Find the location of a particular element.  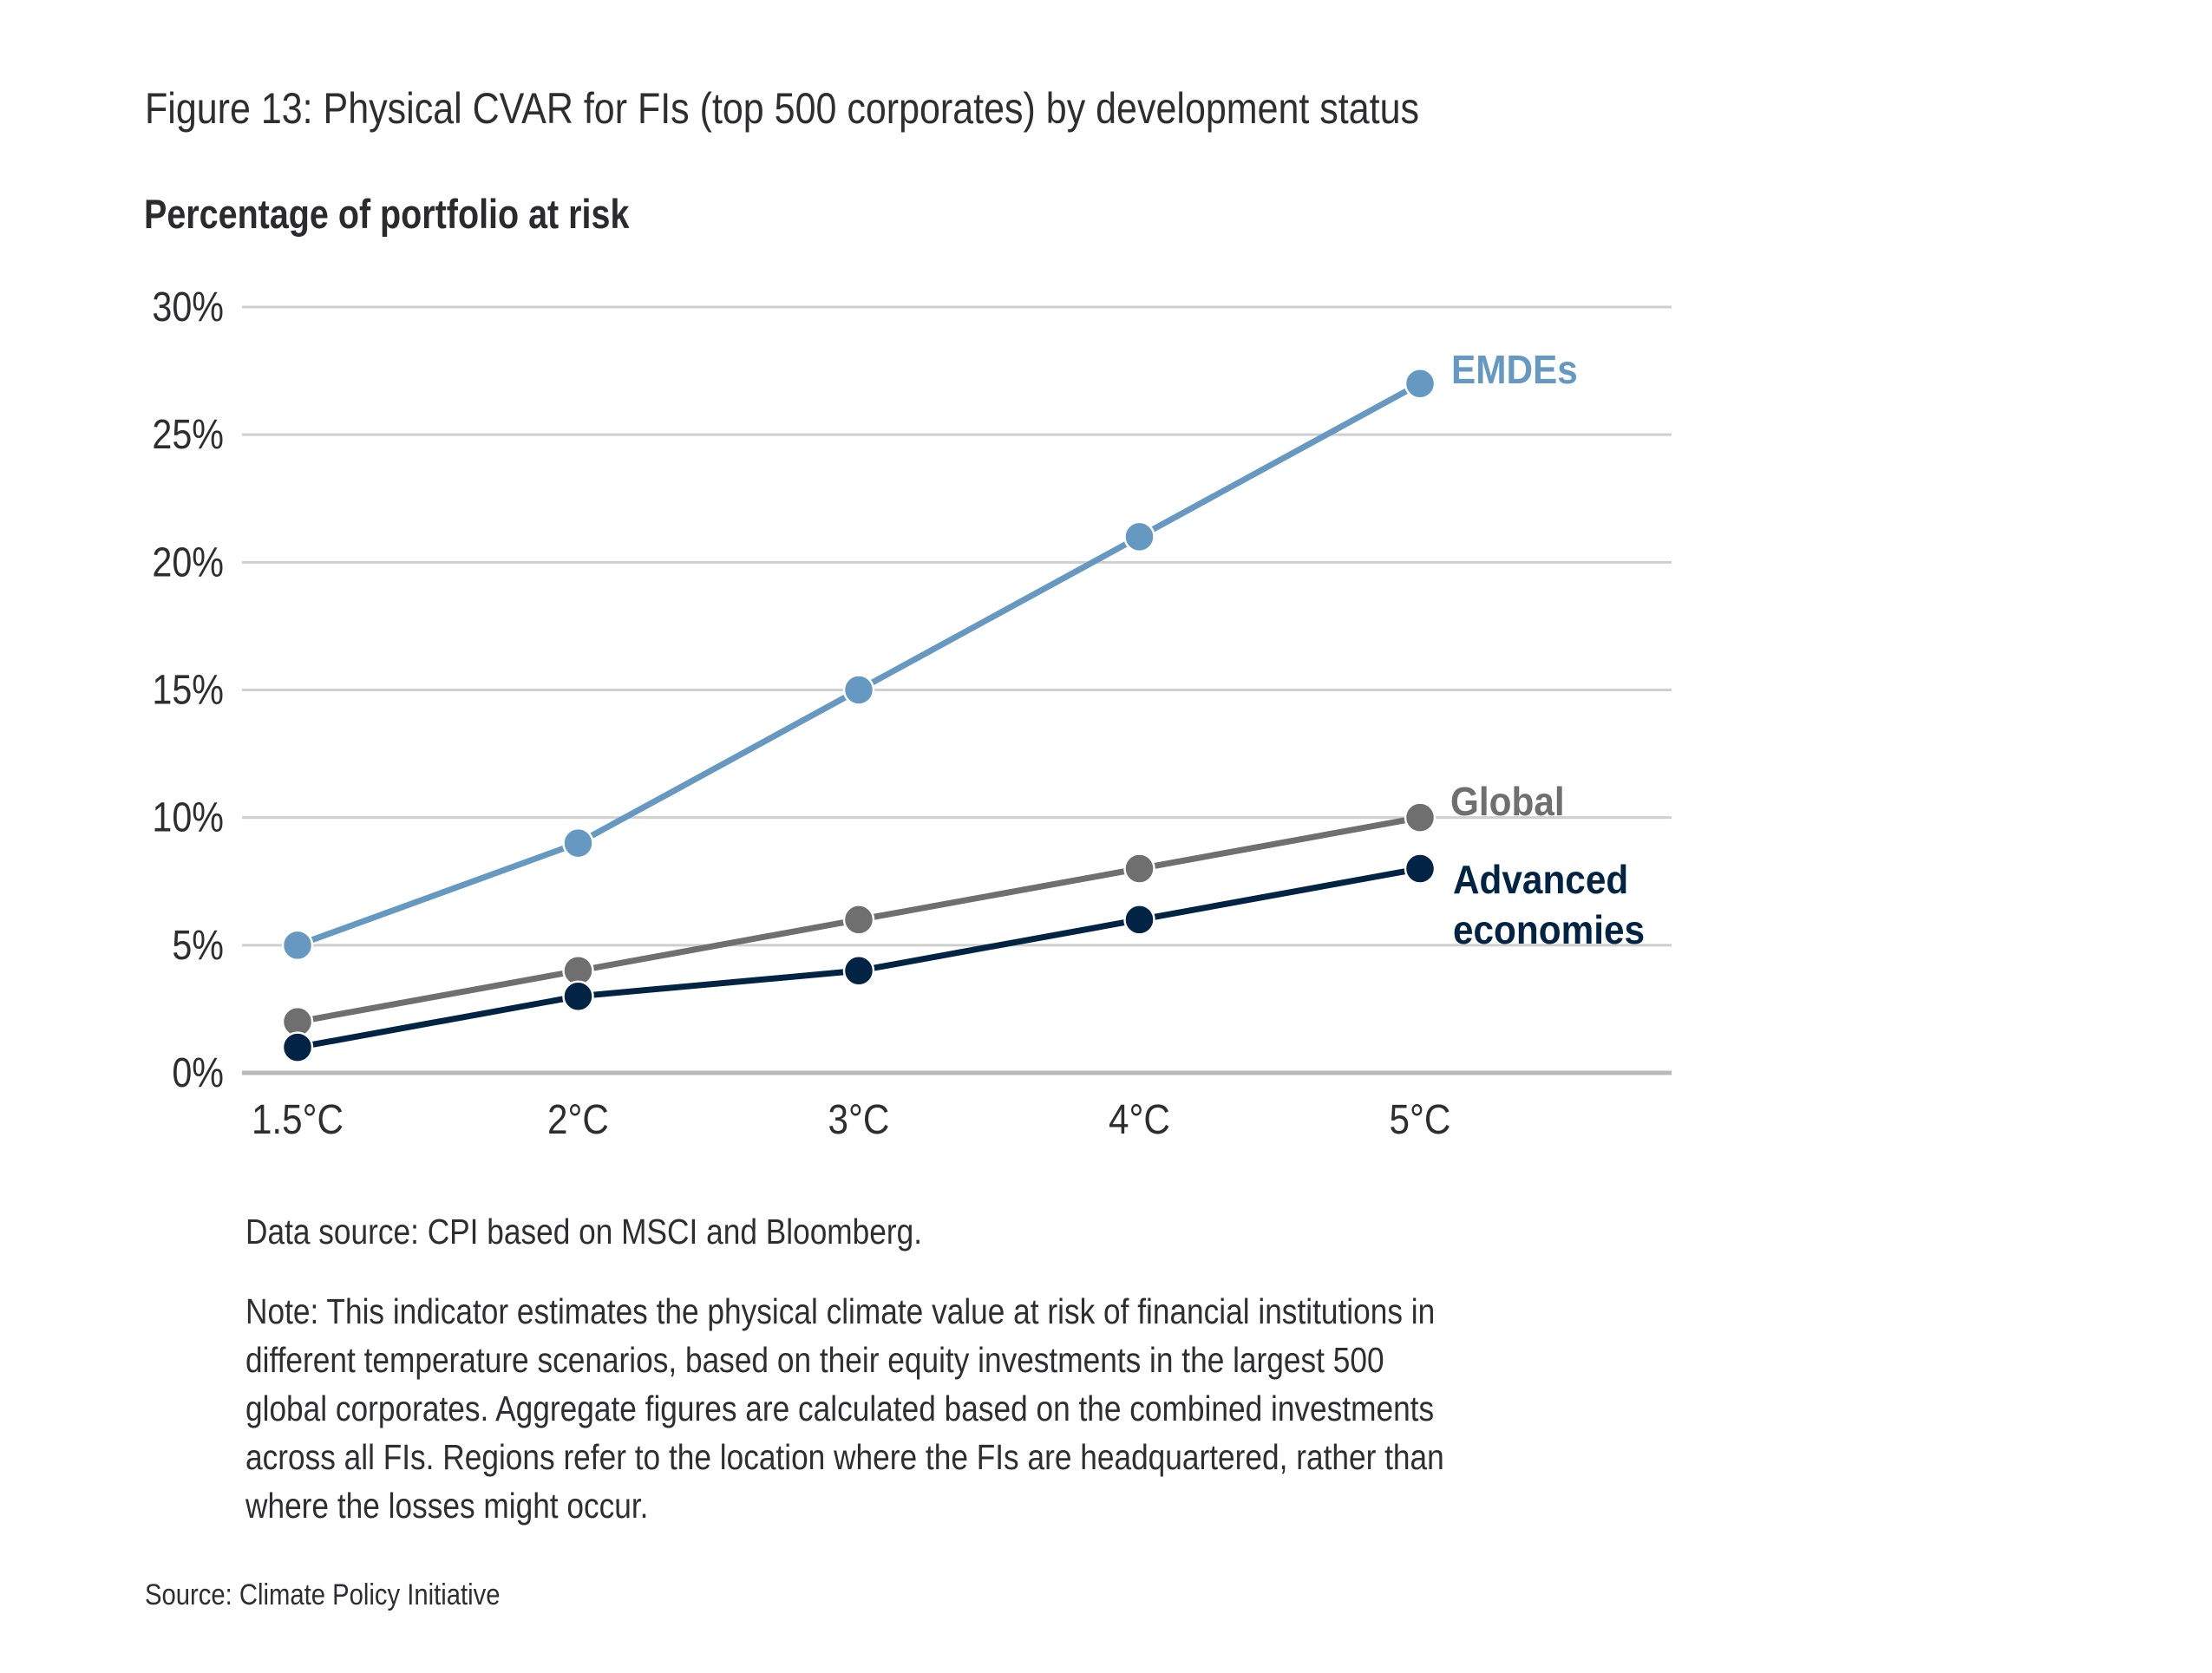

x-tick-labels: 1.5°C 2°C 3°C 4°C 5°C is located at coordinates (851, 1118).